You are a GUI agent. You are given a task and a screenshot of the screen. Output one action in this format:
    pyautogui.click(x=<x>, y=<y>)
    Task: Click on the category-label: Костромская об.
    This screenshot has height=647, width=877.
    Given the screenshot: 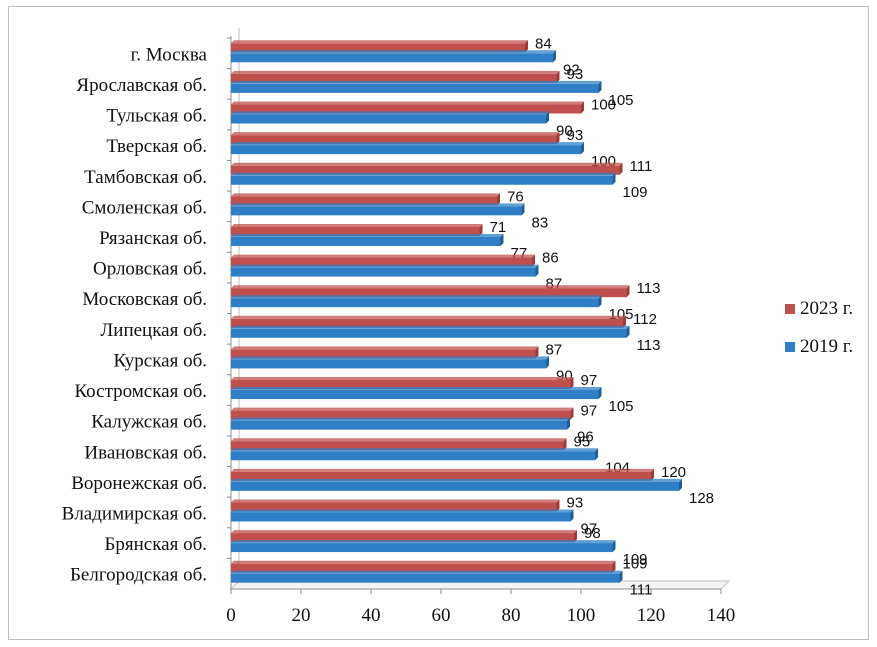 What is the action you would take?
    pyautogui.click(x=140, y=391)
    